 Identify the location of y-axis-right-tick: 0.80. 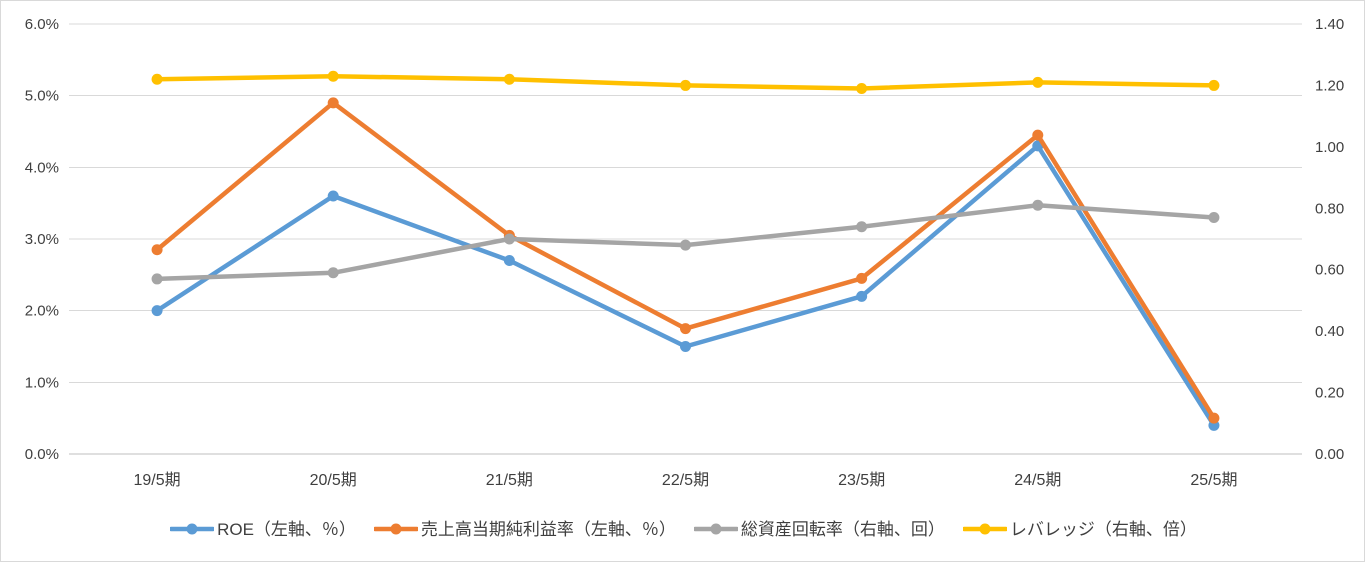
(1329, 208).